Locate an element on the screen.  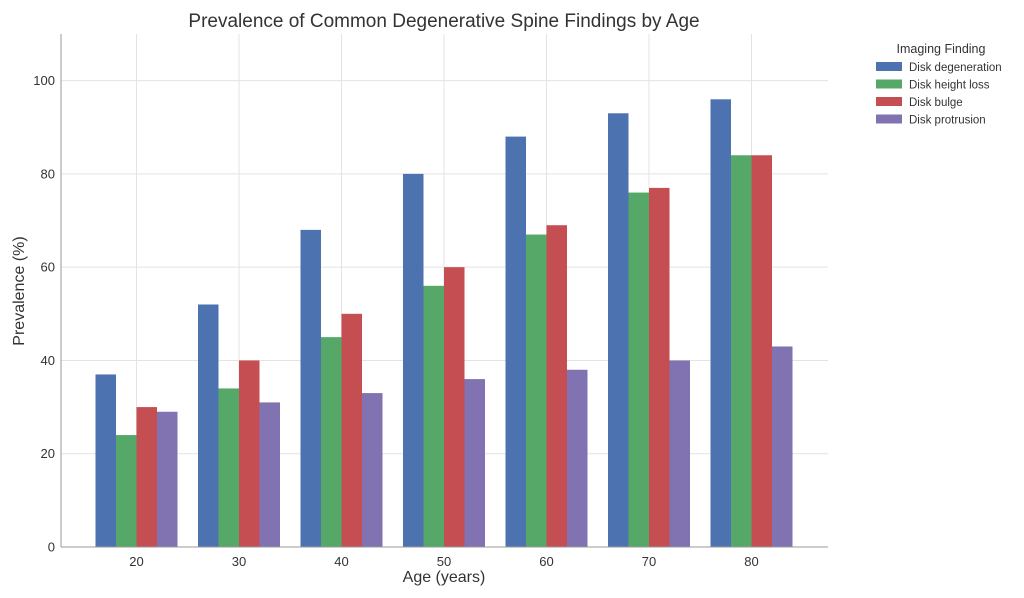
legend-entry-label: Disk protrusion is located at coordinates (947, 121).